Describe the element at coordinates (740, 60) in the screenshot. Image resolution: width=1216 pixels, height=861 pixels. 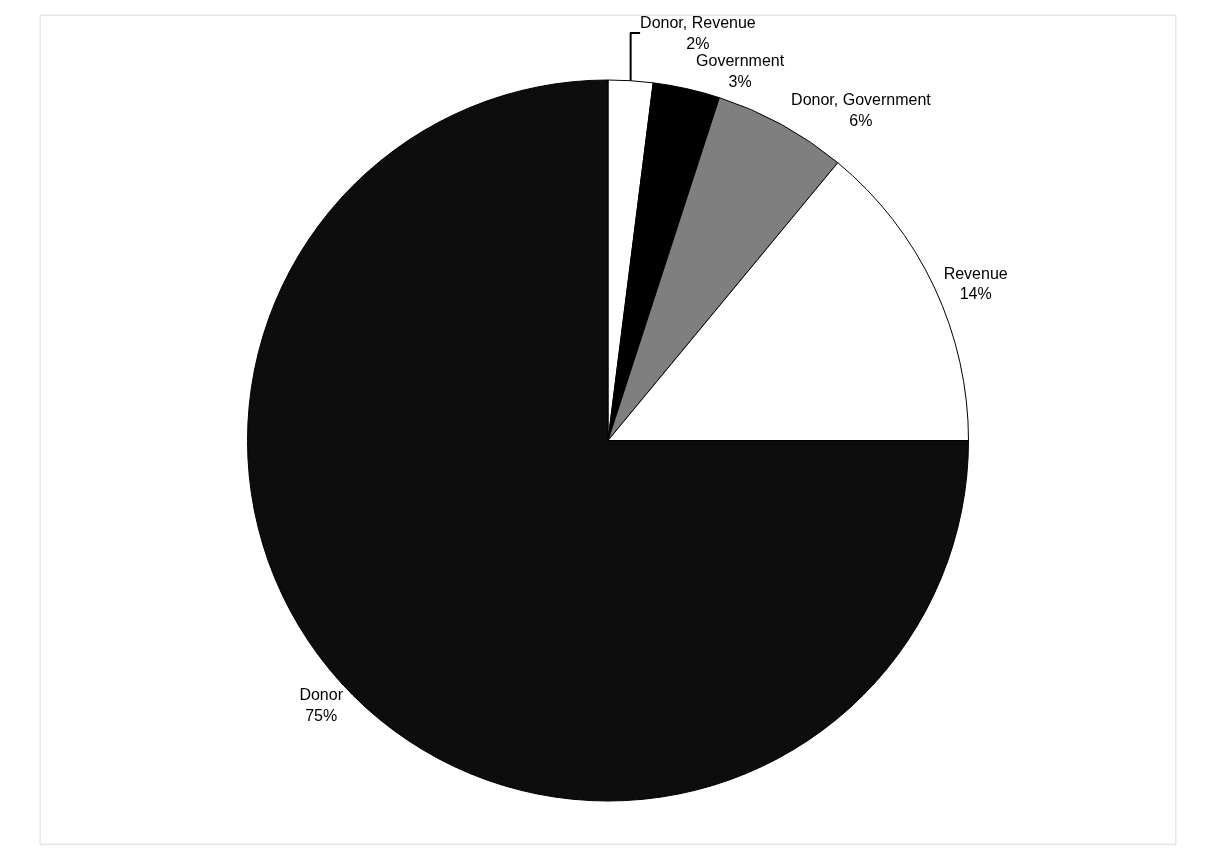
I see `slice-label: Government` at that location.